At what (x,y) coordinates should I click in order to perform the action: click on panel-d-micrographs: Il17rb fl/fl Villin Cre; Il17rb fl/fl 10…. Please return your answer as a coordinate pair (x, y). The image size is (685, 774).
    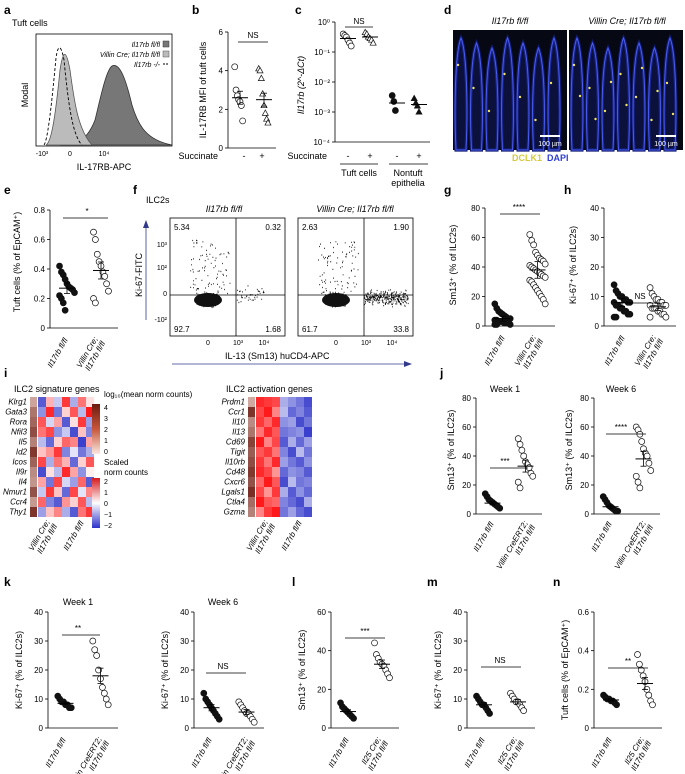
    Looking at the image, I should click on (568, 89).